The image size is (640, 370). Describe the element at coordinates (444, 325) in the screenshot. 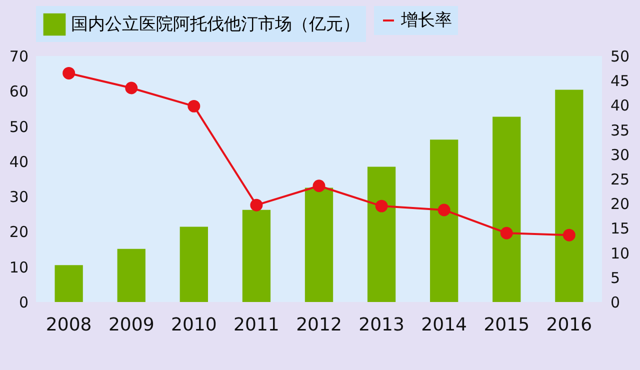

I see `x-tick-label: 2014` at that location.